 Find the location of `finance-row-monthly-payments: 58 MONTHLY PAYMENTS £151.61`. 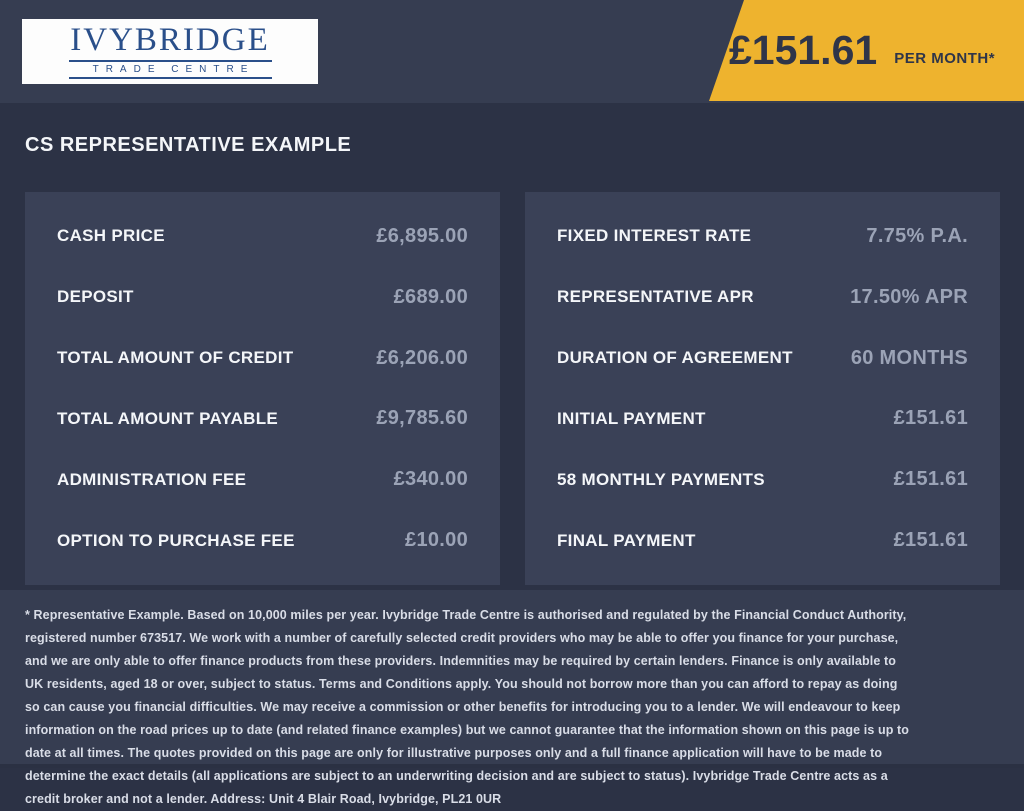

finance-row-monthly-payments: 58 MONTHLY PAYMENTS £151.61 is located at coordinates (762, 479).